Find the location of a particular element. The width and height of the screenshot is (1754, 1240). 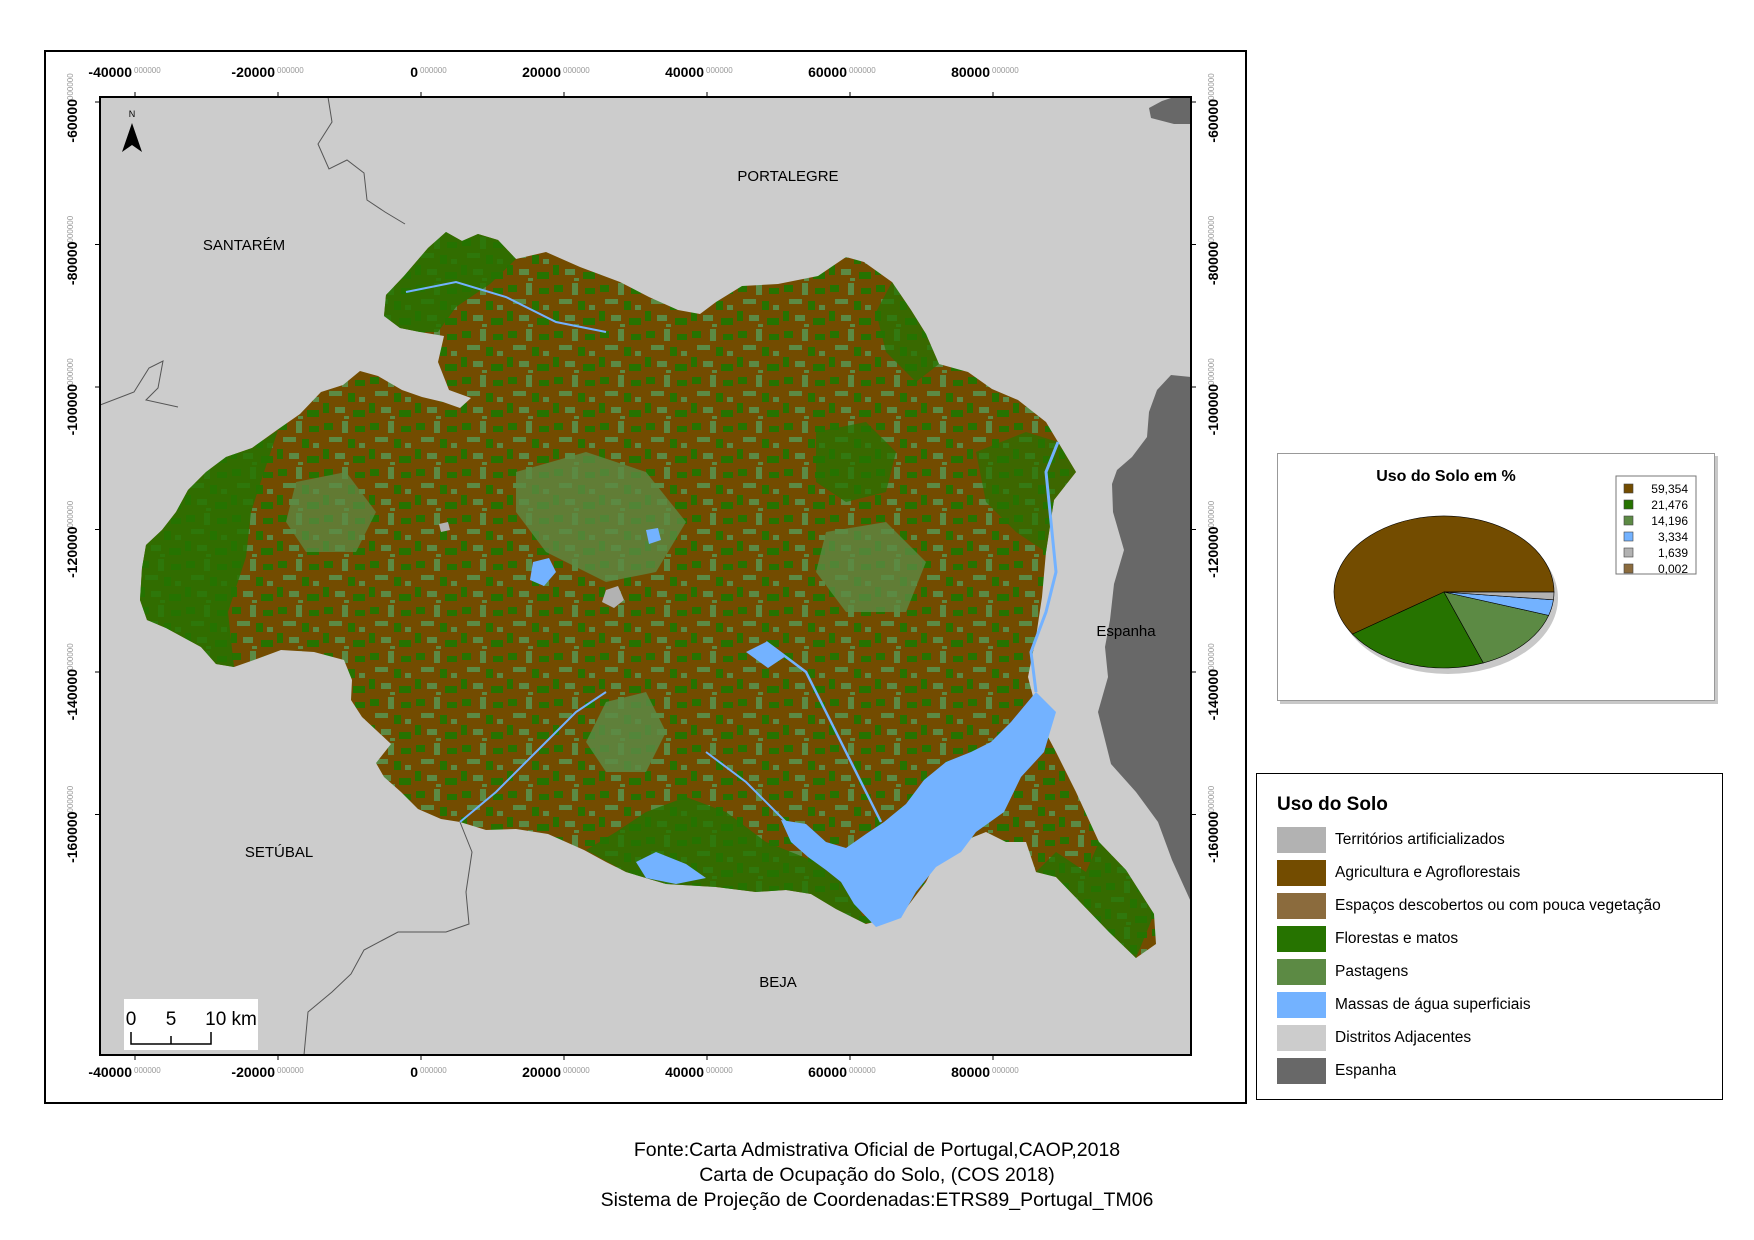

legend-item: Agricultura e Agroflorestais is located at coordinates (1398, 873).